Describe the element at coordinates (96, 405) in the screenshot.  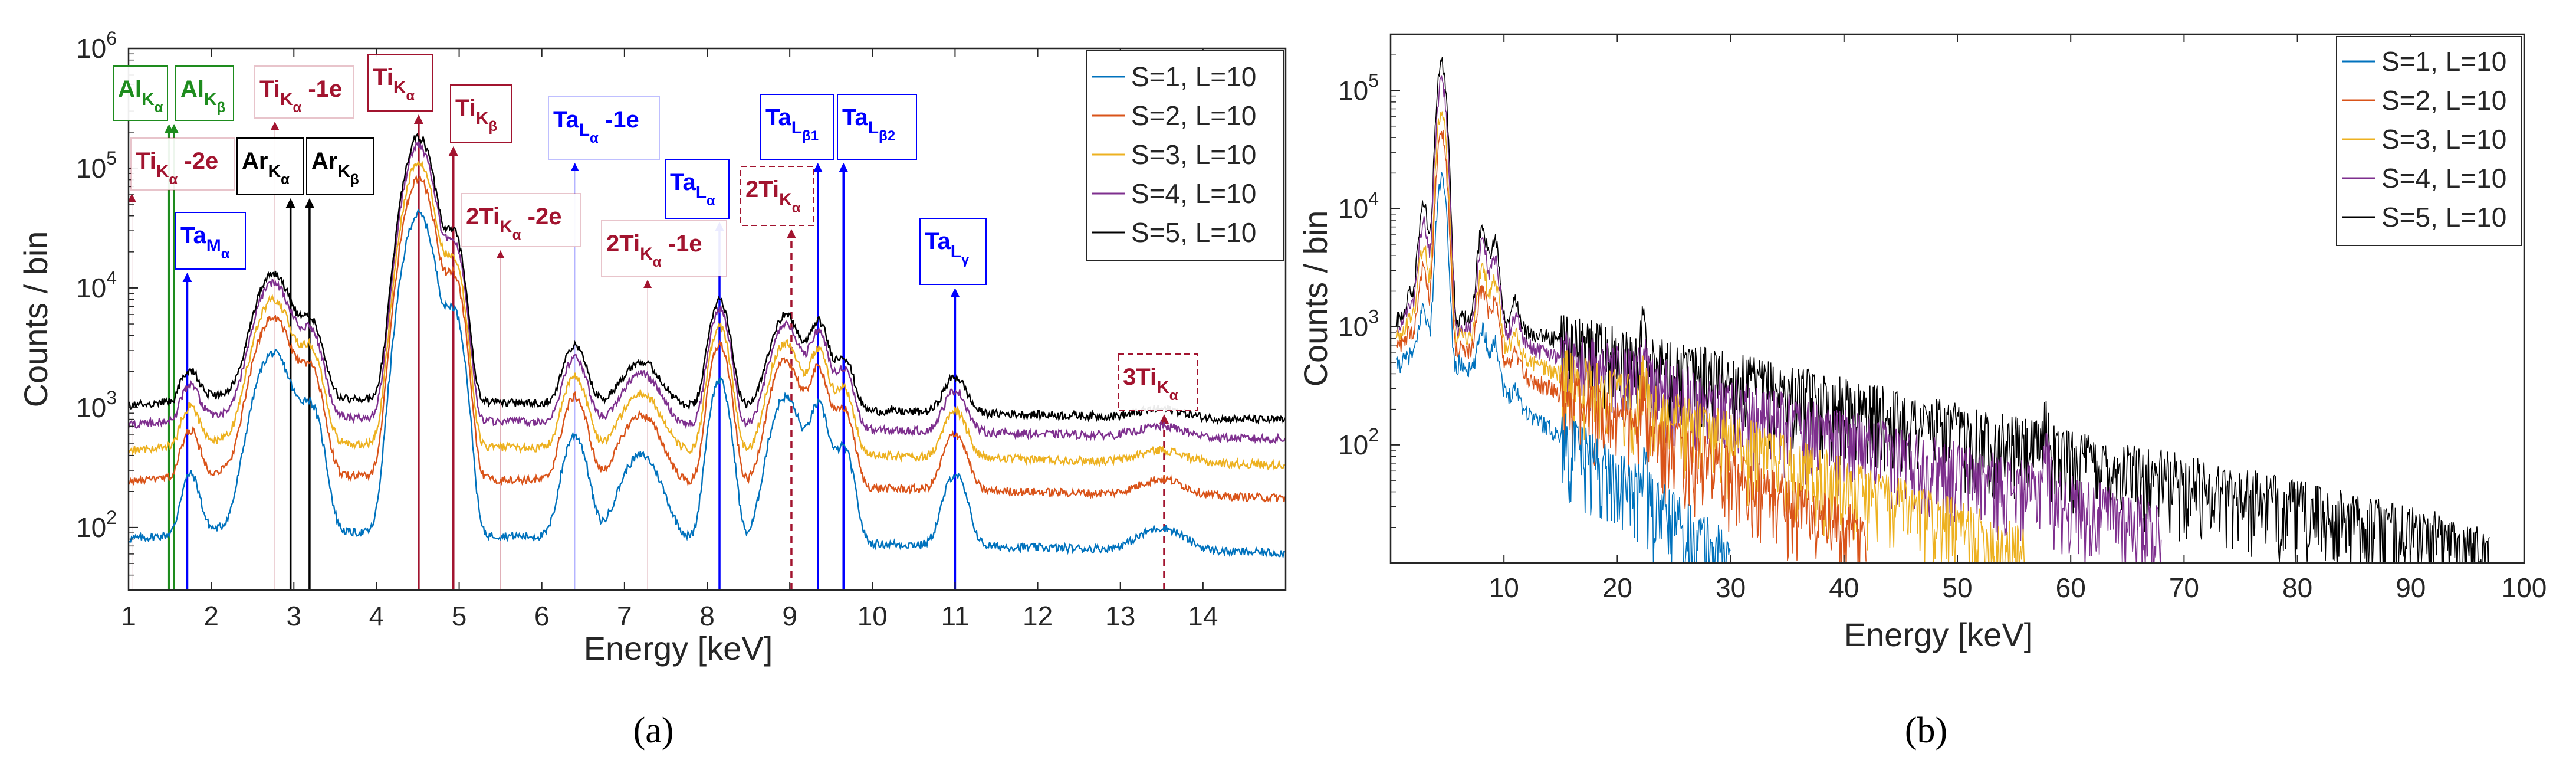
I see `chart-a-y-tick-label: 10³` at that location.